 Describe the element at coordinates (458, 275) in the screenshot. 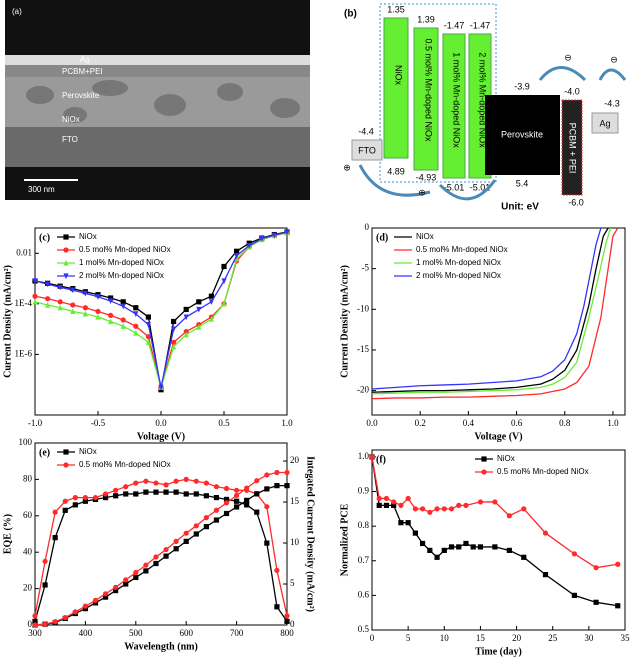

I see `legend-label: 2 mol% Mn-doped NiOx` at that location.